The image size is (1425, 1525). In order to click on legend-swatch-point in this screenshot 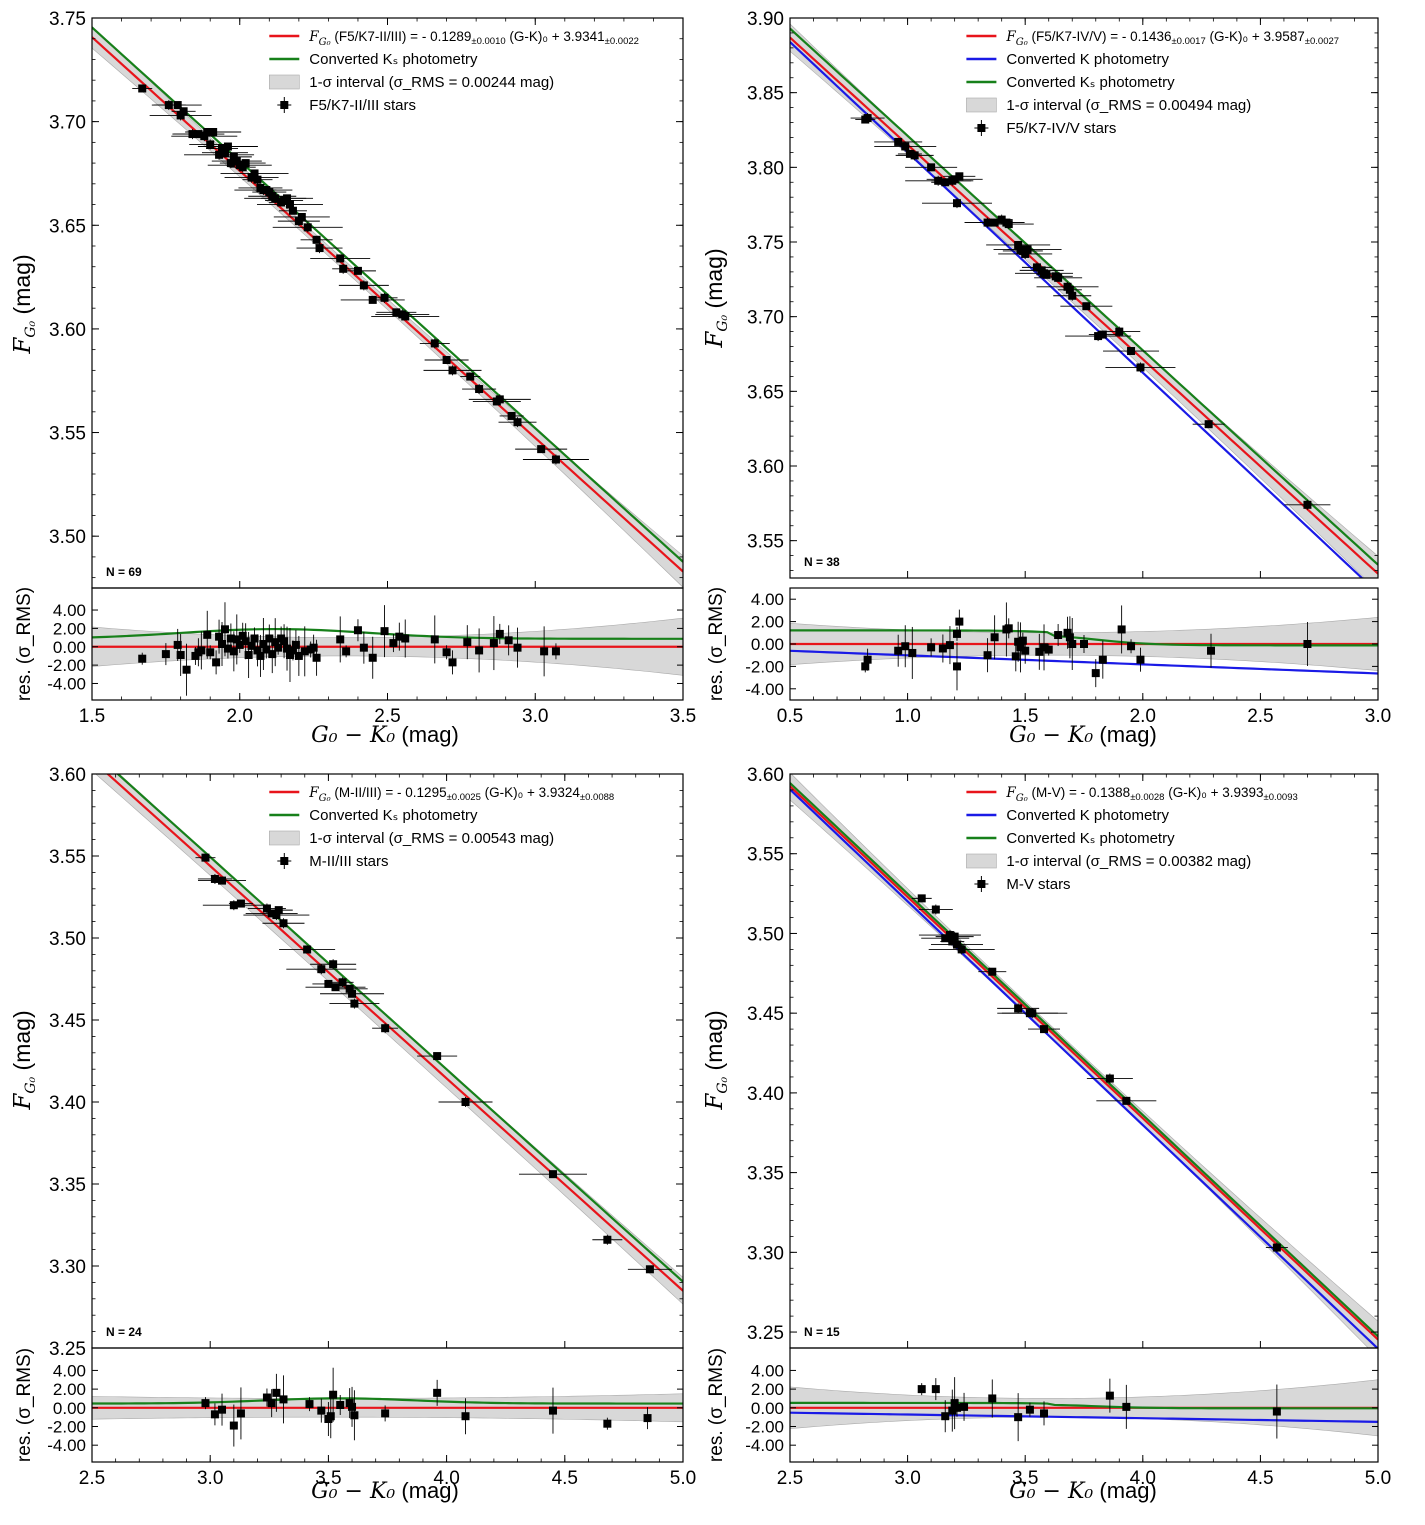, I will do `click(284, 105)`.